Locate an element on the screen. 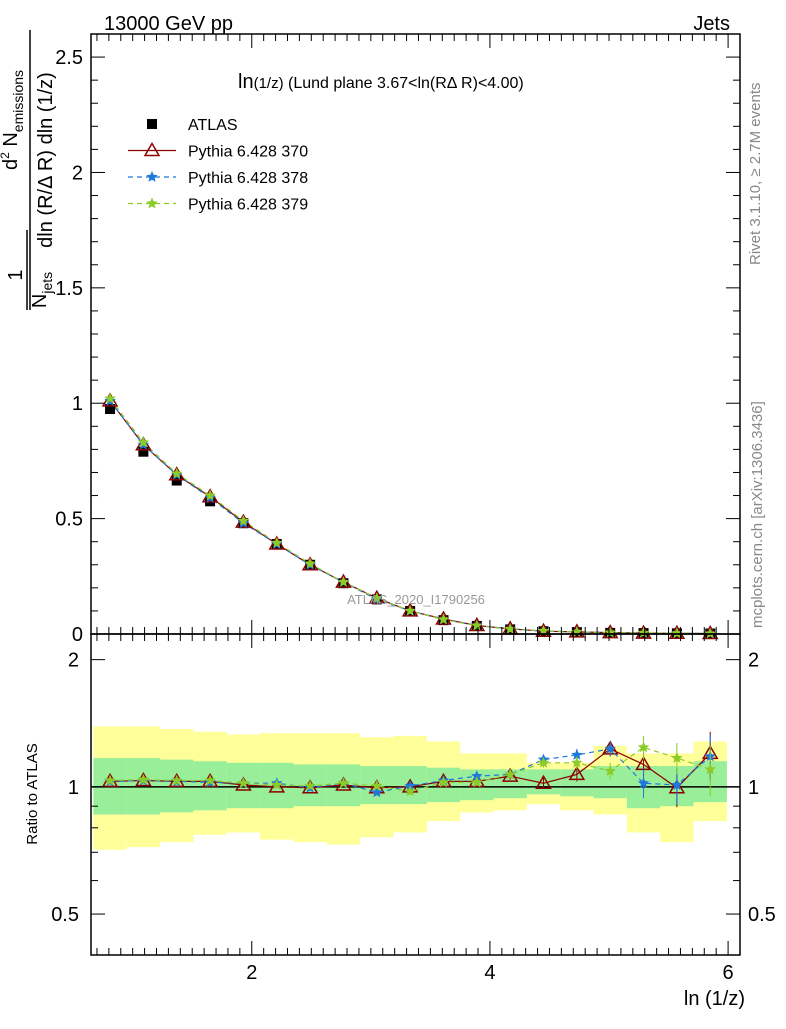 The width and height of the screenshot is (786, 1029). y-axis-label-ratio: Ratio to ATLAS is located at coordinates (32, 793).